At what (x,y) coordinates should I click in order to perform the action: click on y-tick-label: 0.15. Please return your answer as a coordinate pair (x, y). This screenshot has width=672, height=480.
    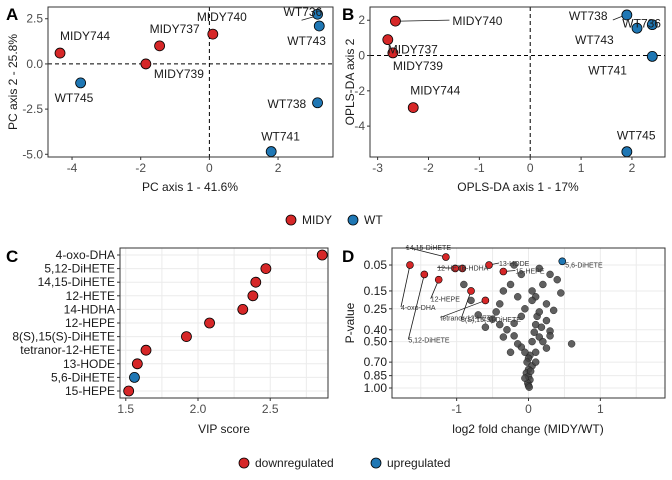
    Looking at the image, I should click on (376, 291).